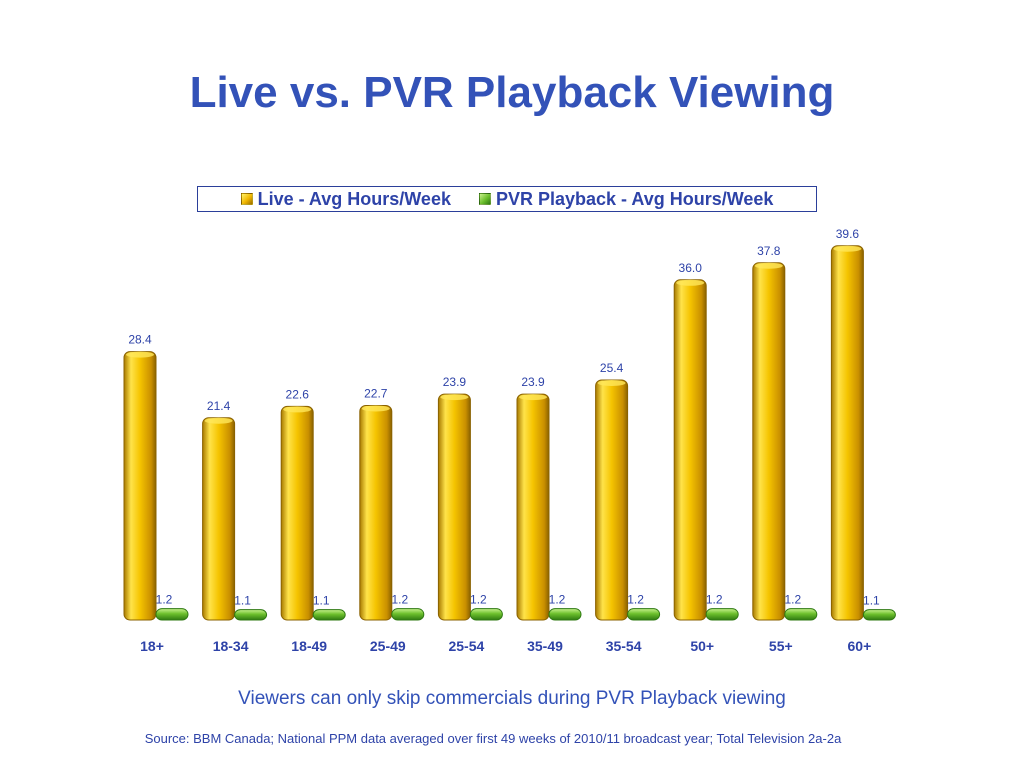  I want to click on legend-swatch-pvr, so click(484, 199).